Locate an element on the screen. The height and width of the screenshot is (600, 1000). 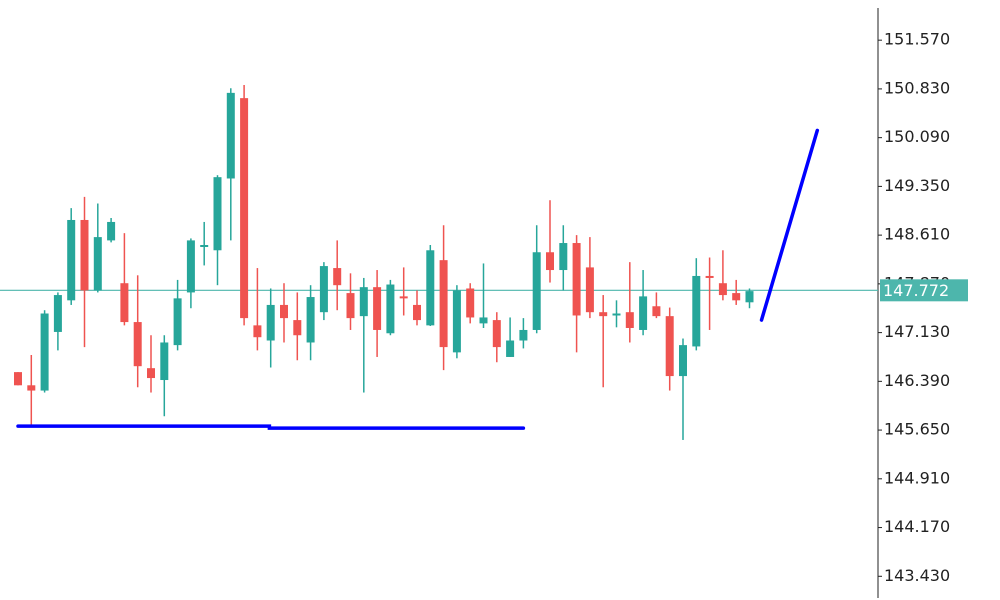
y-tick-label: 150.830 is located at coordinates (917, 87).